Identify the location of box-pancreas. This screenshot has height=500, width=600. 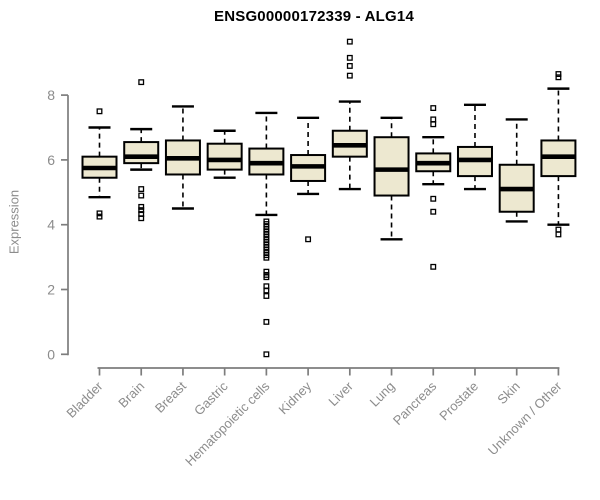
(433, 187).